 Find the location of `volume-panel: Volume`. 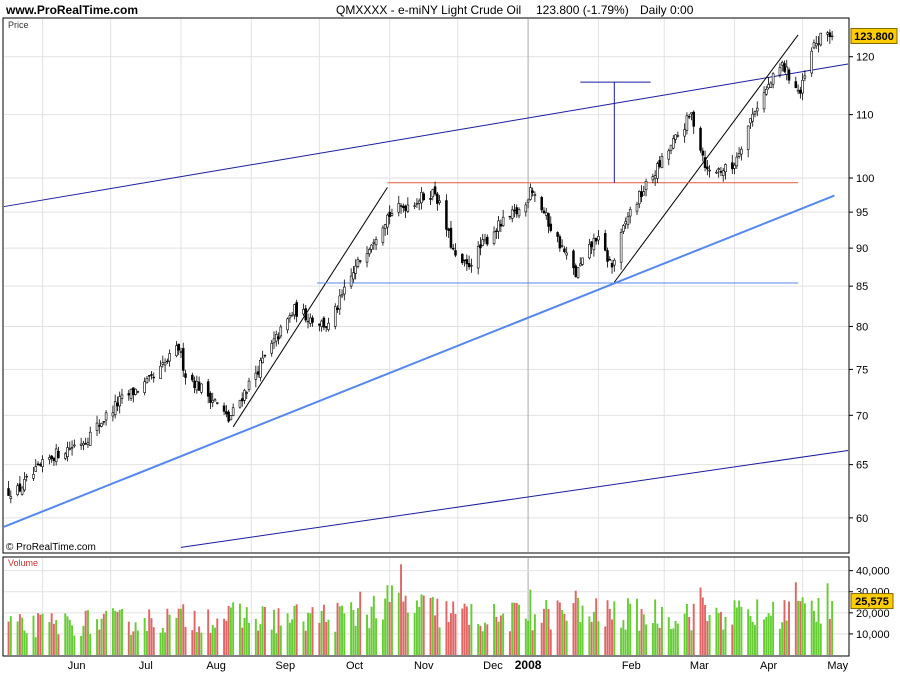

volume-panel: Volume is located at coordinates (426, 606).